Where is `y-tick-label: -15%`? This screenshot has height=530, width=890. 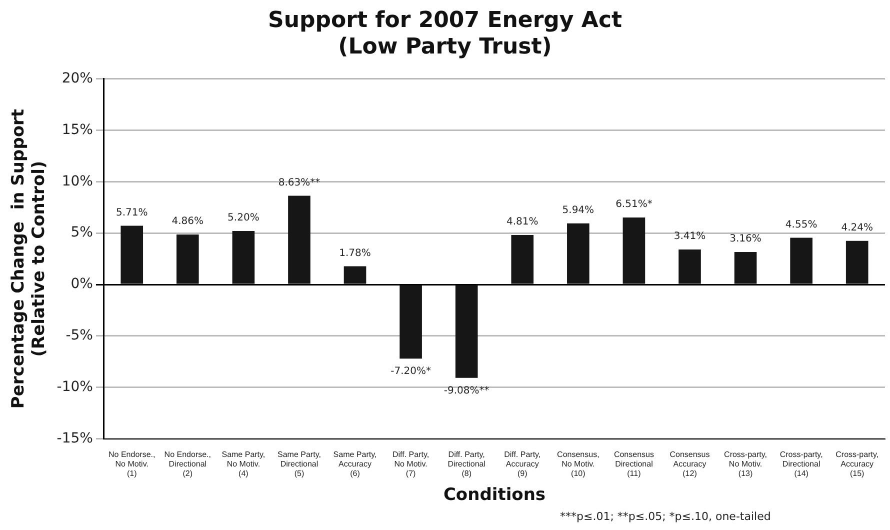
y-tick-label: -15% is located at coordinates (74, 438).